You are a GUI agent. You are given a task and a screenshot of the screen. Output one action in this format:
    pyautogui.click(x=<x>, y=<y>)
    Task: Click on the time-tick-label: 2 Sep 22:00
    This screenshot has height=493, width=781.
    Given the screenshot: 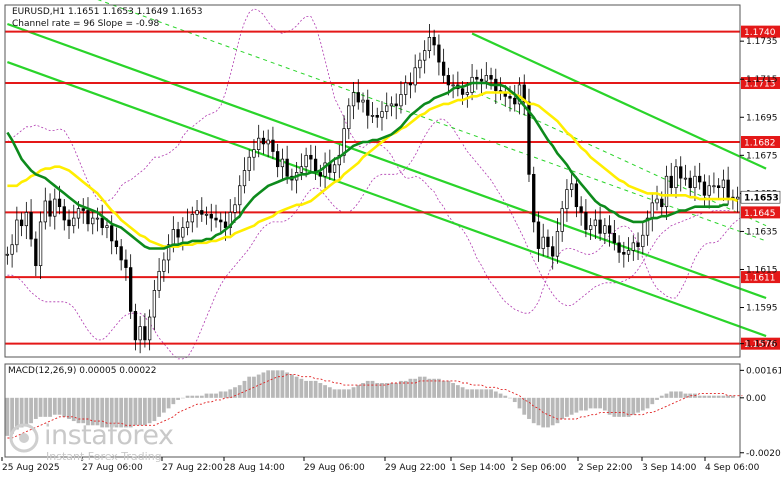 What is the action you would take?
    pyautogui.click(x=605, y=468)
    